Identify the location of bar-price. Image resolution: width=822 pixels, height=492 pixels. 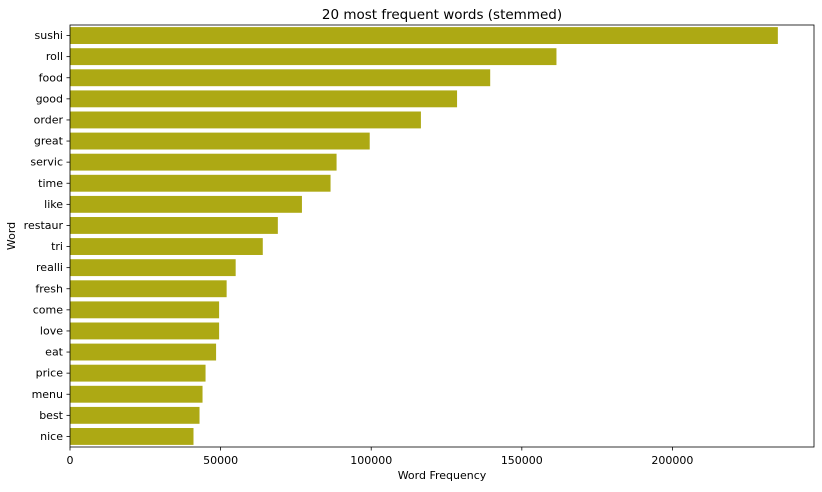
(138, 373).